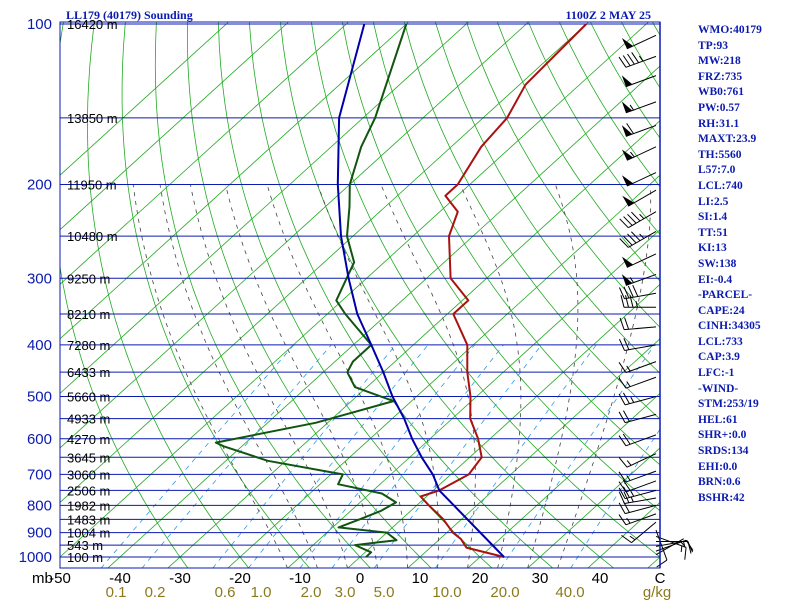 This screenshot has width=800, height=600. Describe the element at coordinates (60, 578) in the screenshot. I see `temperature-tick-label: -50` at that location.